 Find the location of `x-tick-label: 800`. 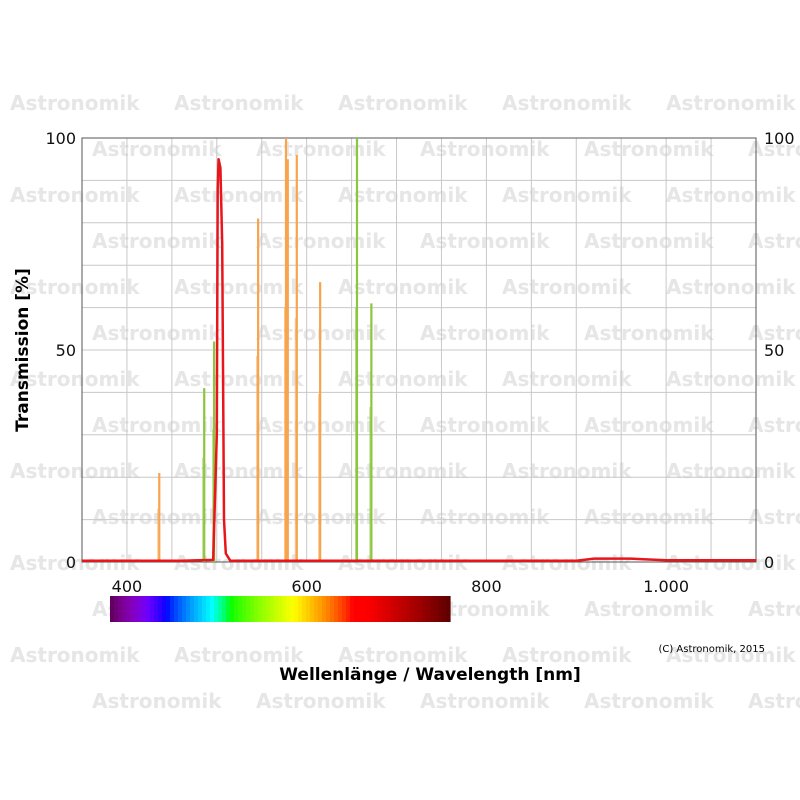

x-tick-label: 800 is located at coordinates (486, 586).